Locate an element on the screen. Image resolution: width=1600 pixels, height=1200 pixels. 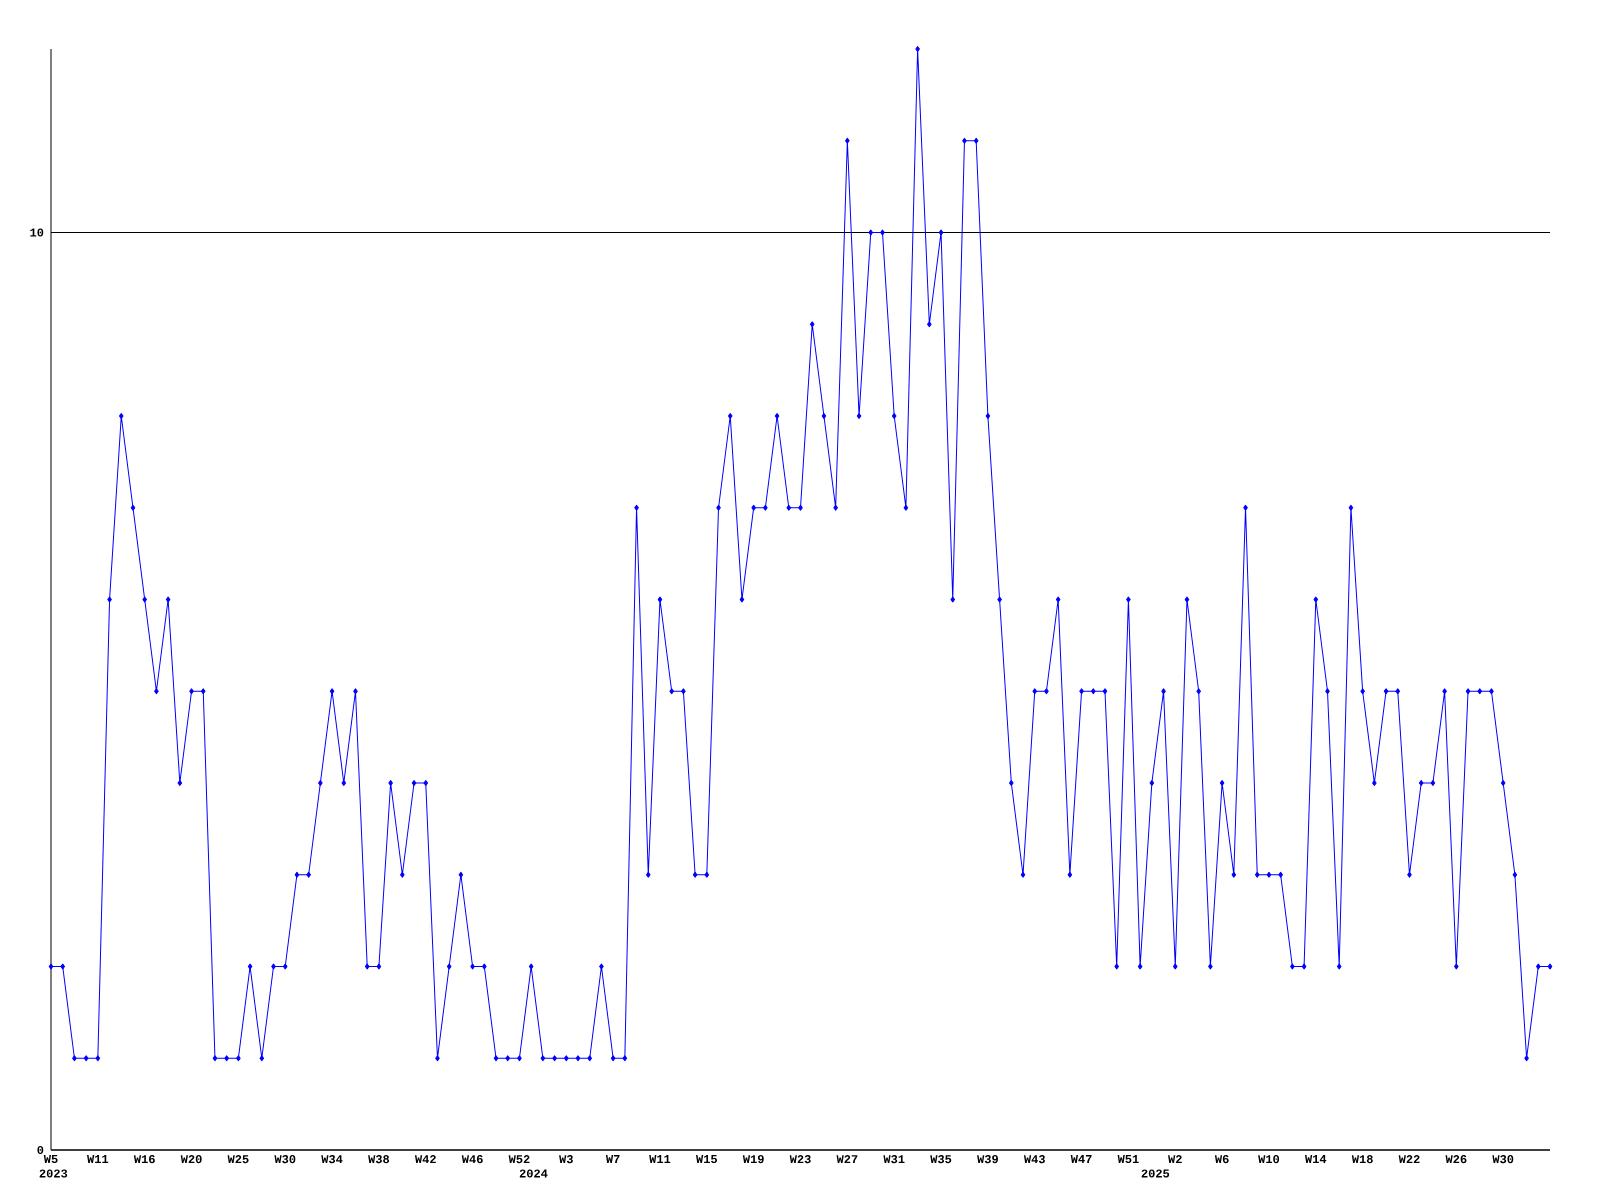
x-tick-label: W46 is located at coordinates (472, 1159).